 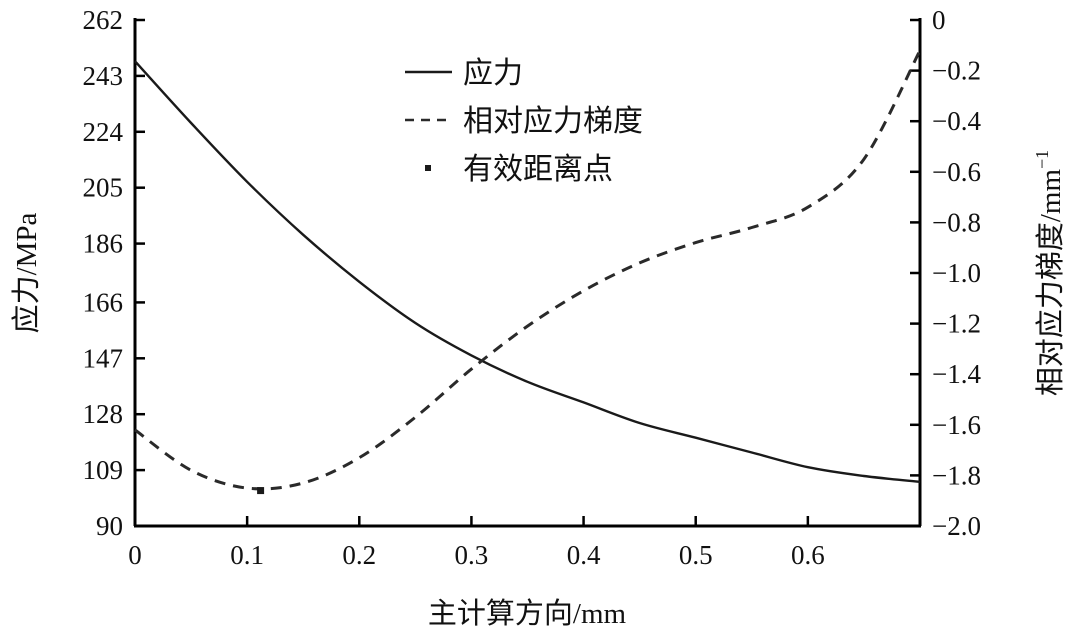 I want to click on y-tick-label: 205, so click(x=103, y=188).